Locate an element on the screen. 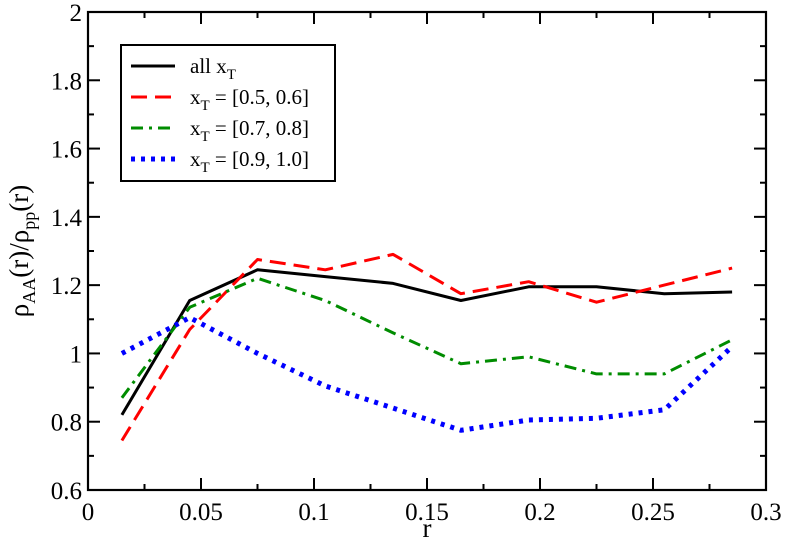  y-tick-label: 2 is located at coordinates (76, 13).